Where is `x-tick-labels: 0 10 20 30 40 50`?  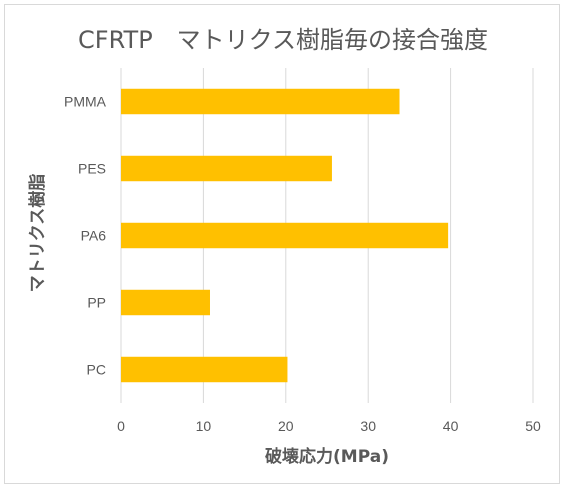
x-tick-labels: 0 10 20 30 40 50 is located at coordinates (329, 426).